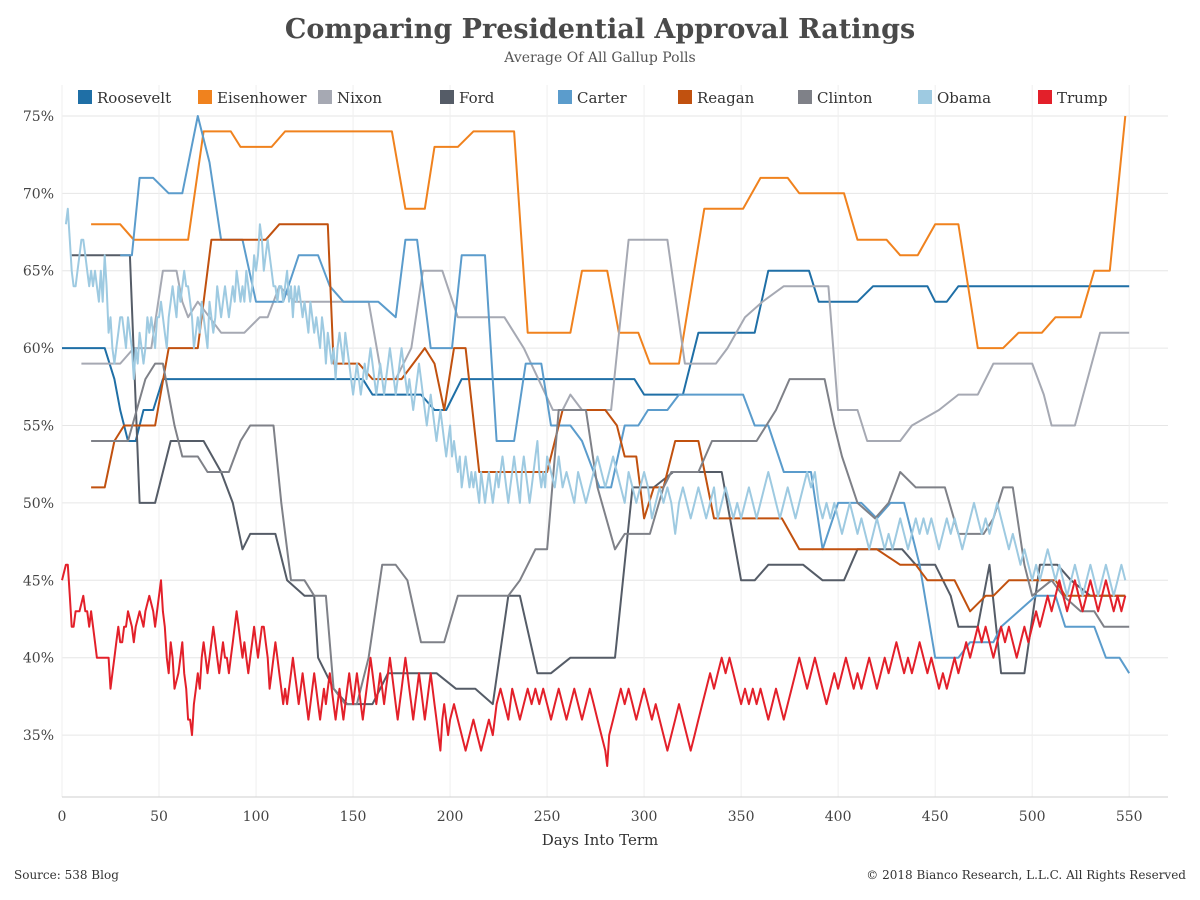  Describe the element at coordinates (1129, 817) in the screenshot. I see `x-tick-label: 550` at that location.